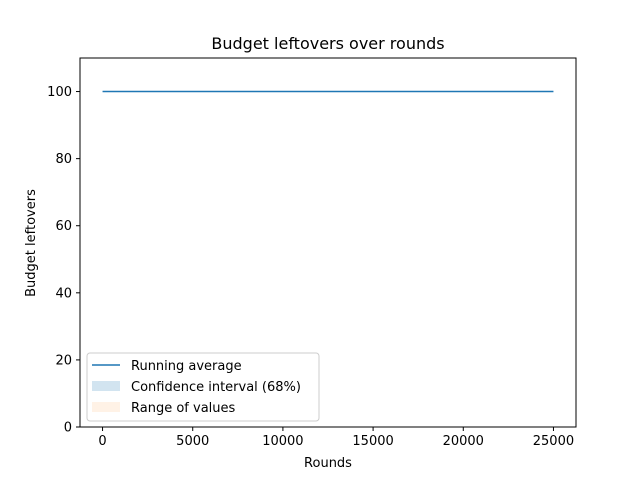 This screenshot has width=640, height=480. Describe the element at coordinates (553, 441) in the screenshot. I see `x-tick-label: 25000` at that location.